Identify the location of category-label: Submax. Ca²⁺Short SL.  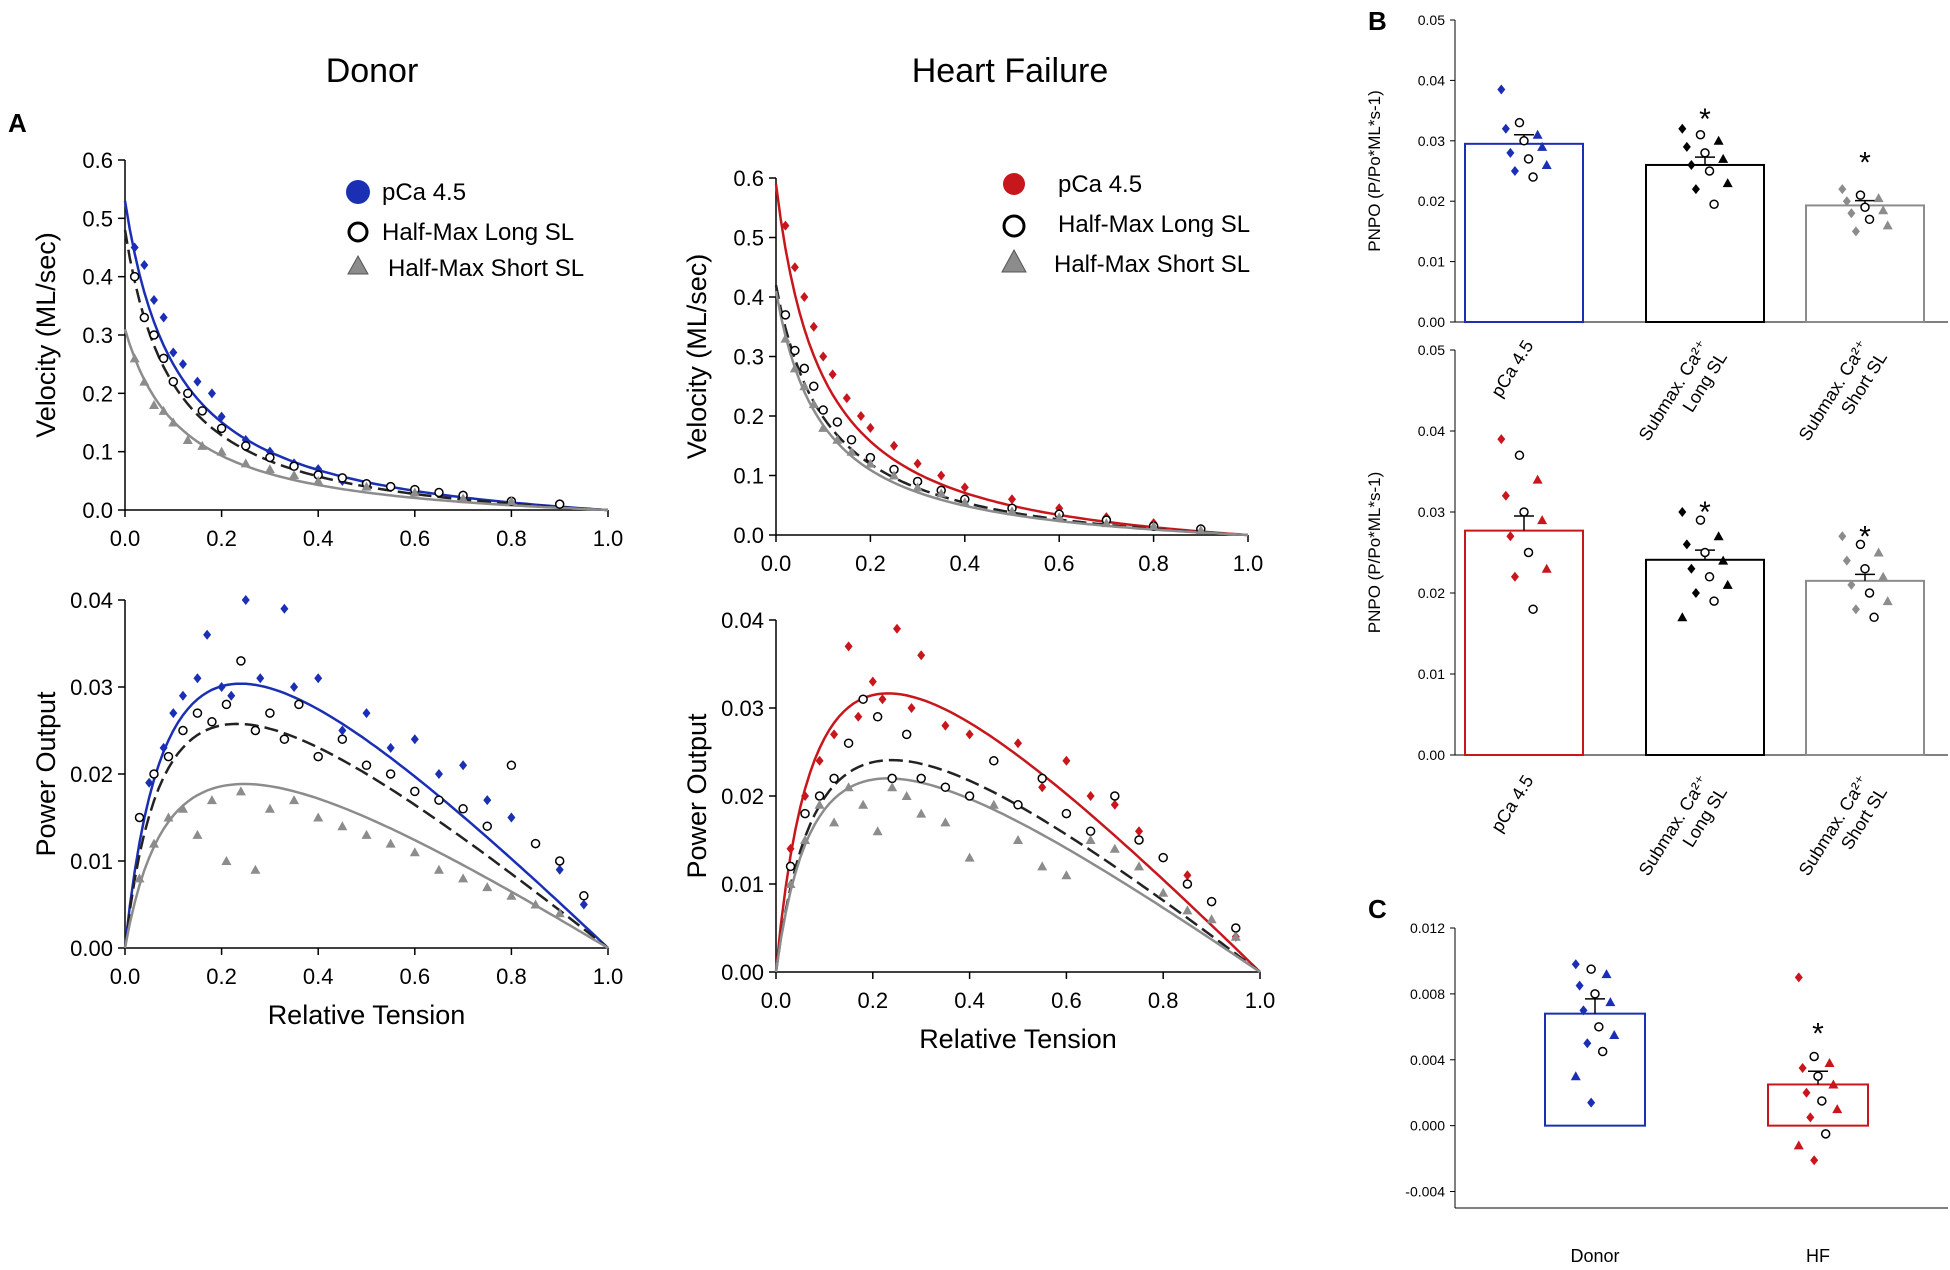
(1843, 396).